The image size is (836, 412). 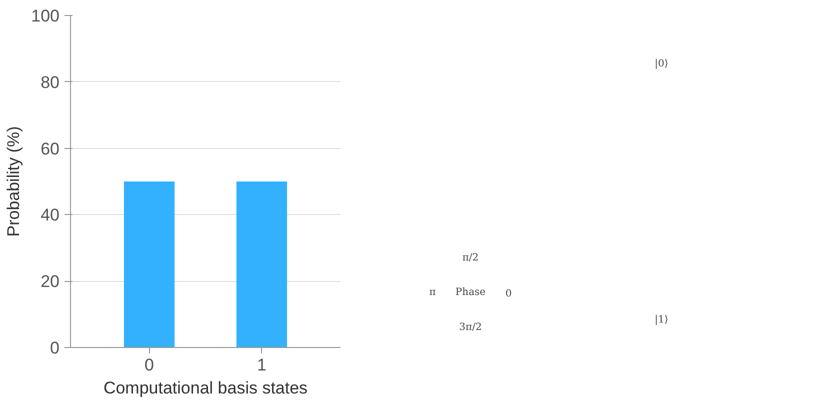 I want to click on y-tick-label: 100, so click(x=45, y=16).